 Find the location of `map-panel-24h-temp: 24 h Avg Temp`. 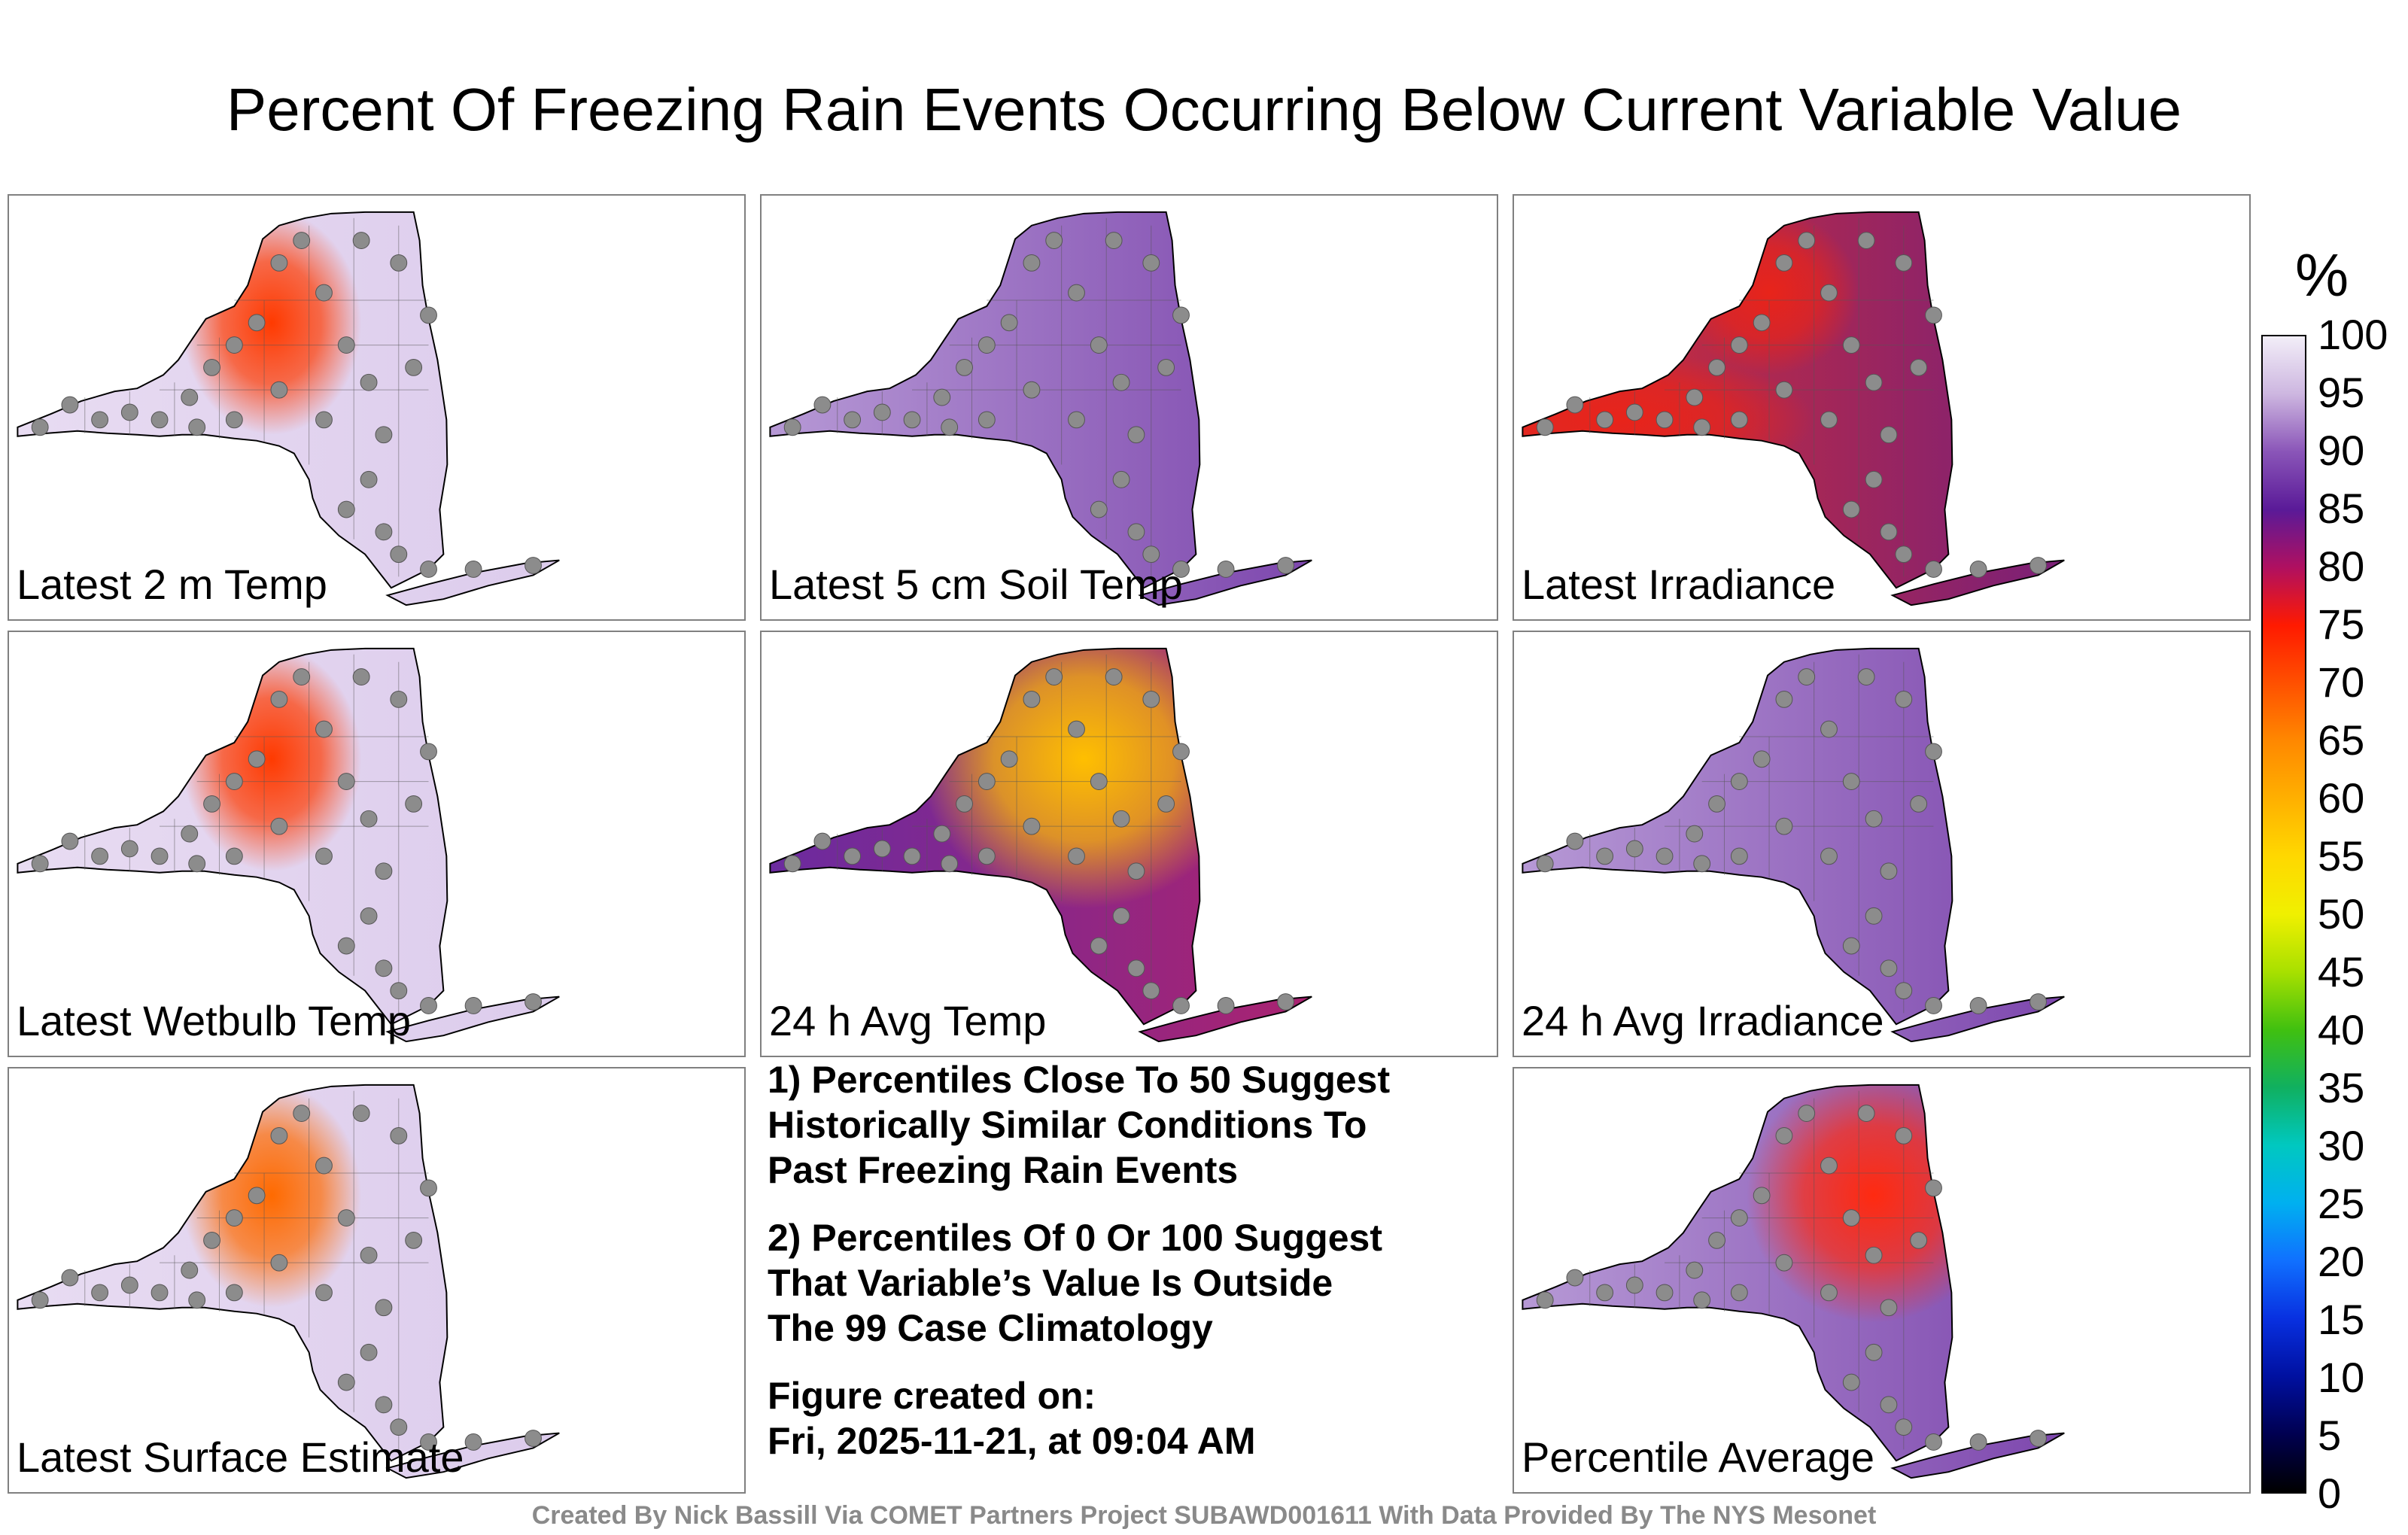

map-panel-24h-temp: 24 h Avg Temp is located at coordinates (1129, 844).